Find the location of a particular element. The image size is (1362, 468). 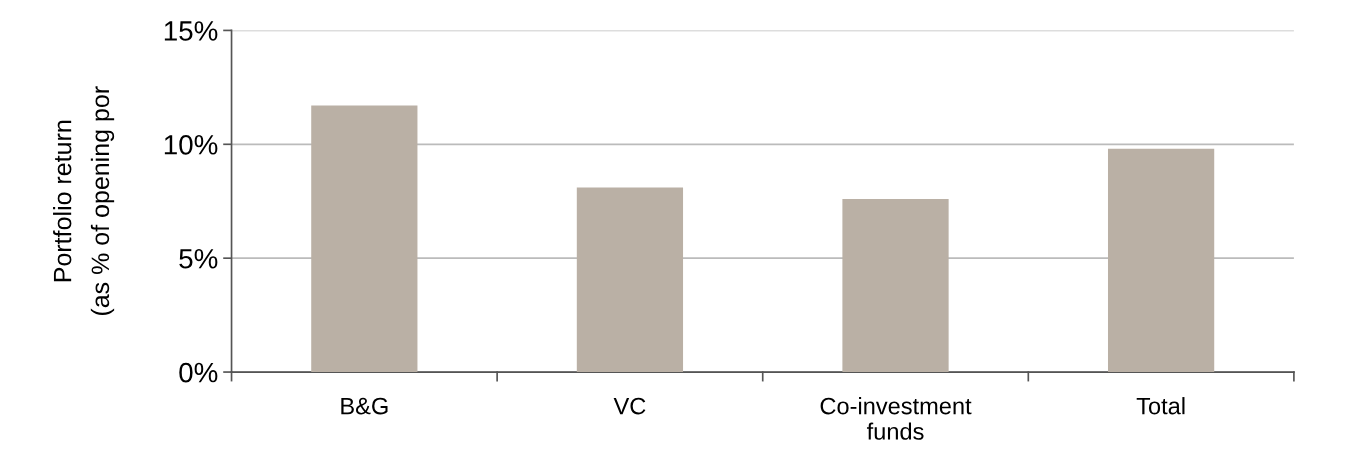

y-tick-label: 0% is located at coordinates (198, 372).